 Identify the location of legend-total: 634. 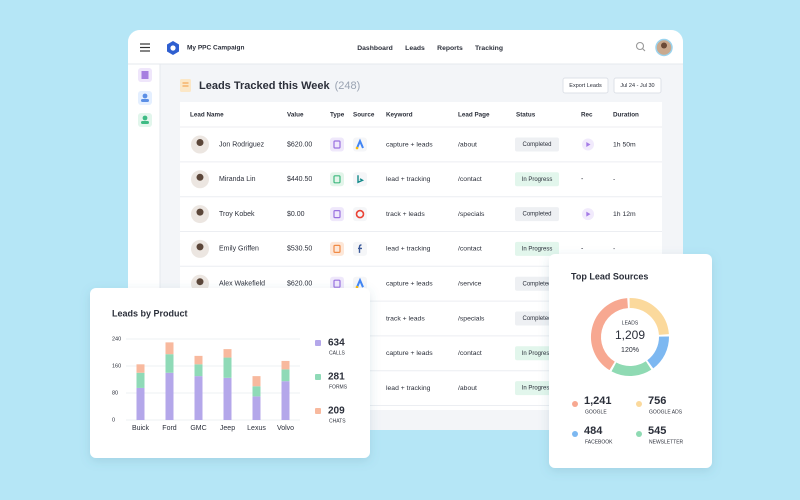
(336, 343).